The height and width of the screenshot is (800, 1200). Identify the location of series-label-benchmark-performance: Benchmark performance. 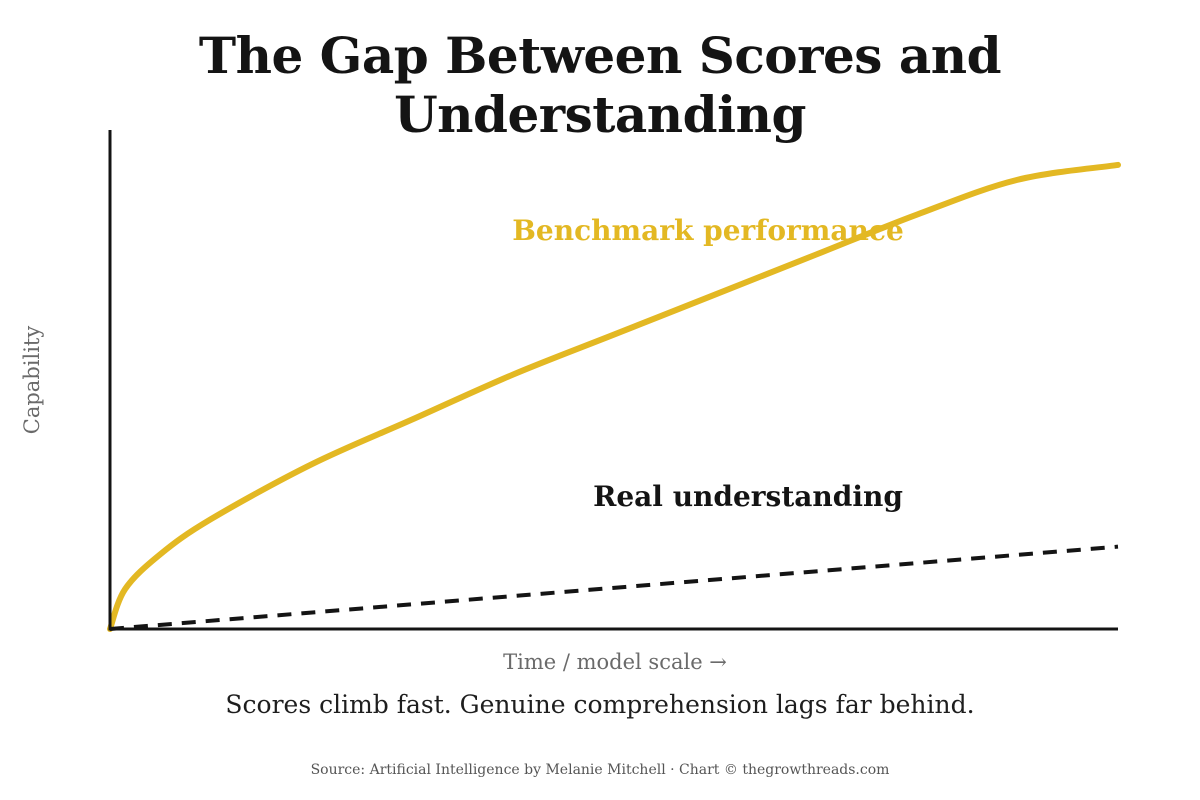
(708, 230).